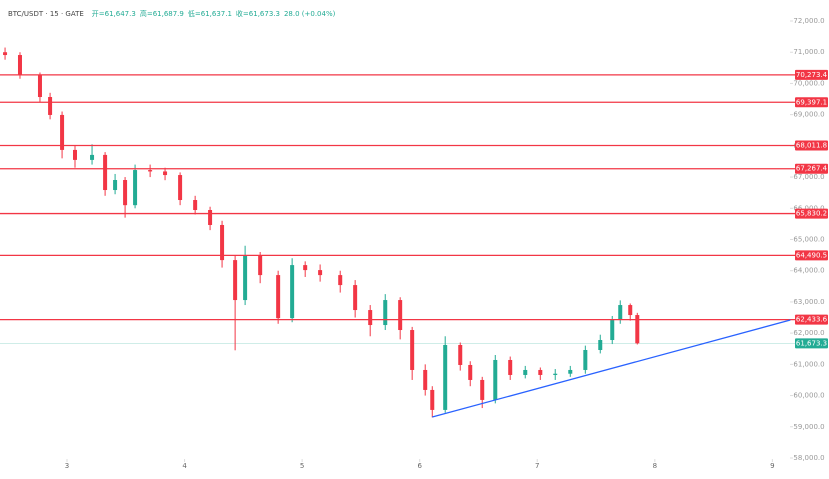  I want to click on x-tick-label: 6, so click(419, 466).